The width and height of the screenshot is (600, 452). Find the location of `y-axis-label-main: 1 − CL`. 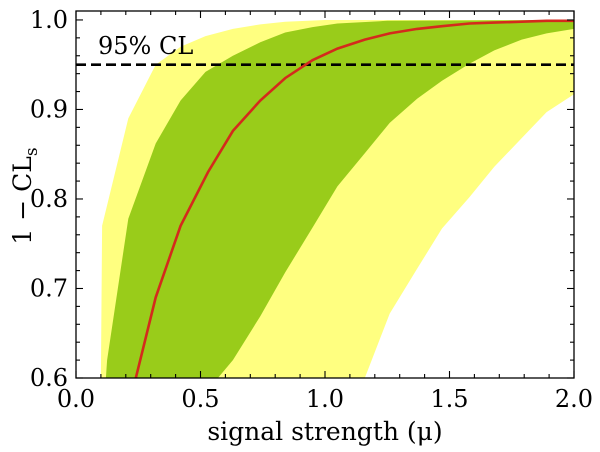

y-axis-label-main: 1 − CL is located at coordinates (22, 200).